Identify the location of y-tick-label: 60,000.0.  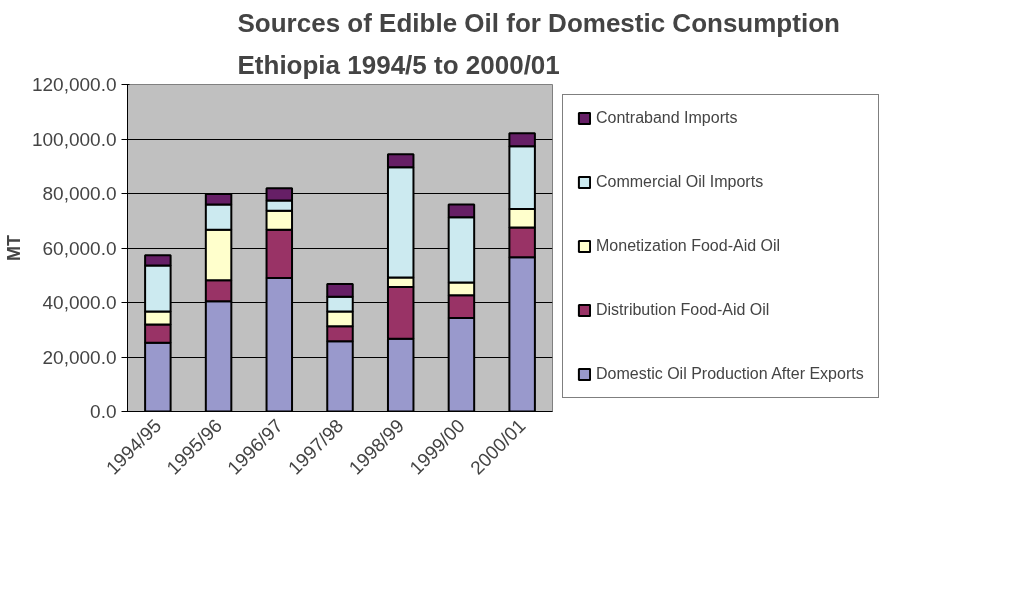
(79, 248).